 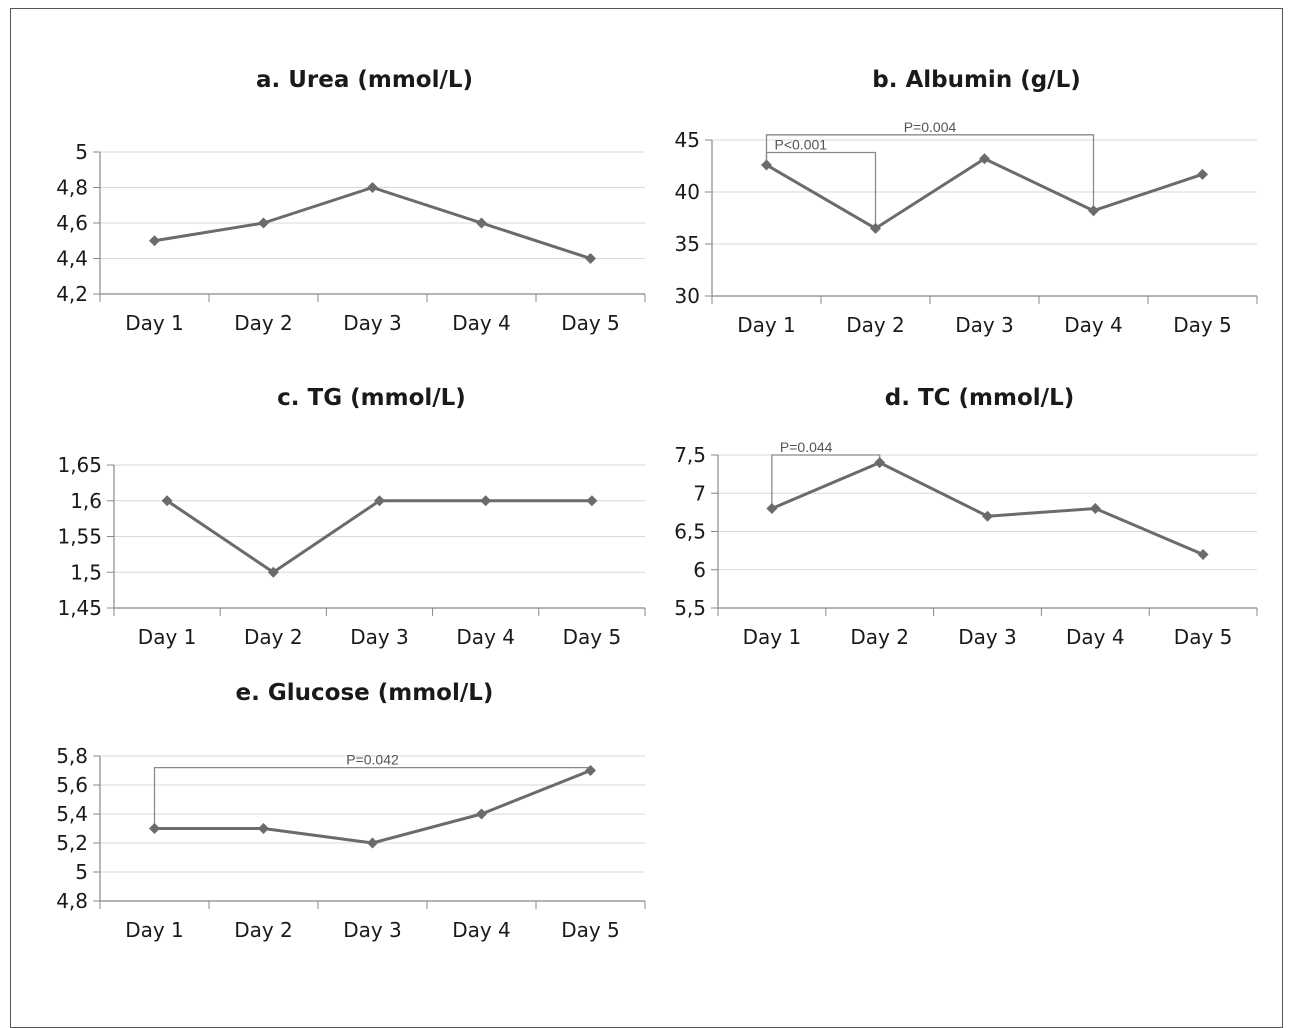 I want to click on p-value-label: P=0.004, so click(x=930, y=127).